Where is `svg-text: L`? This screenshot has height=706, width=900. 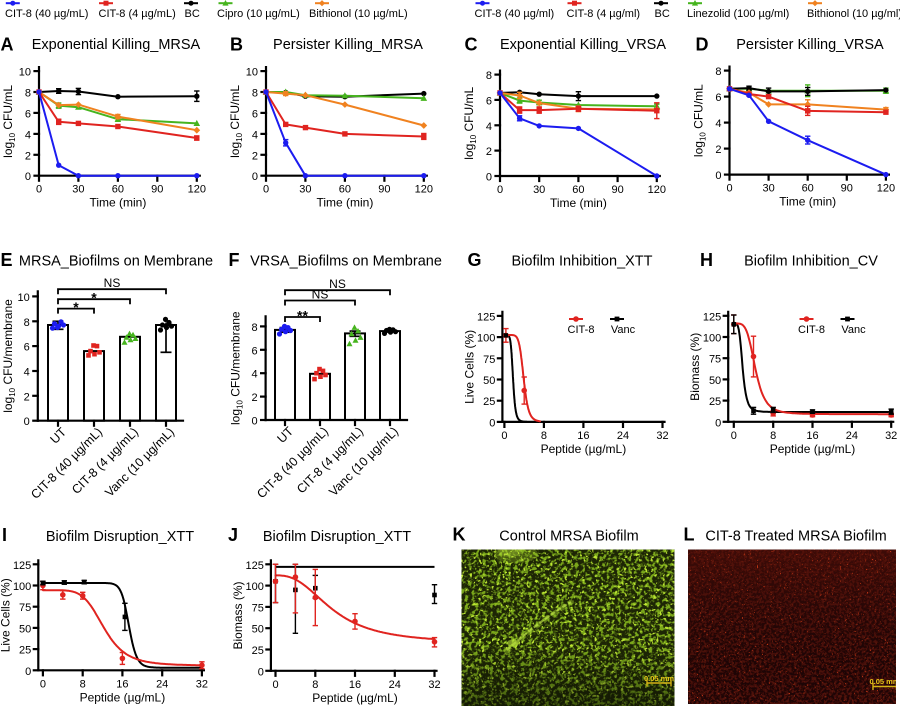
svg-text: L is located at coordinates (689, 535).